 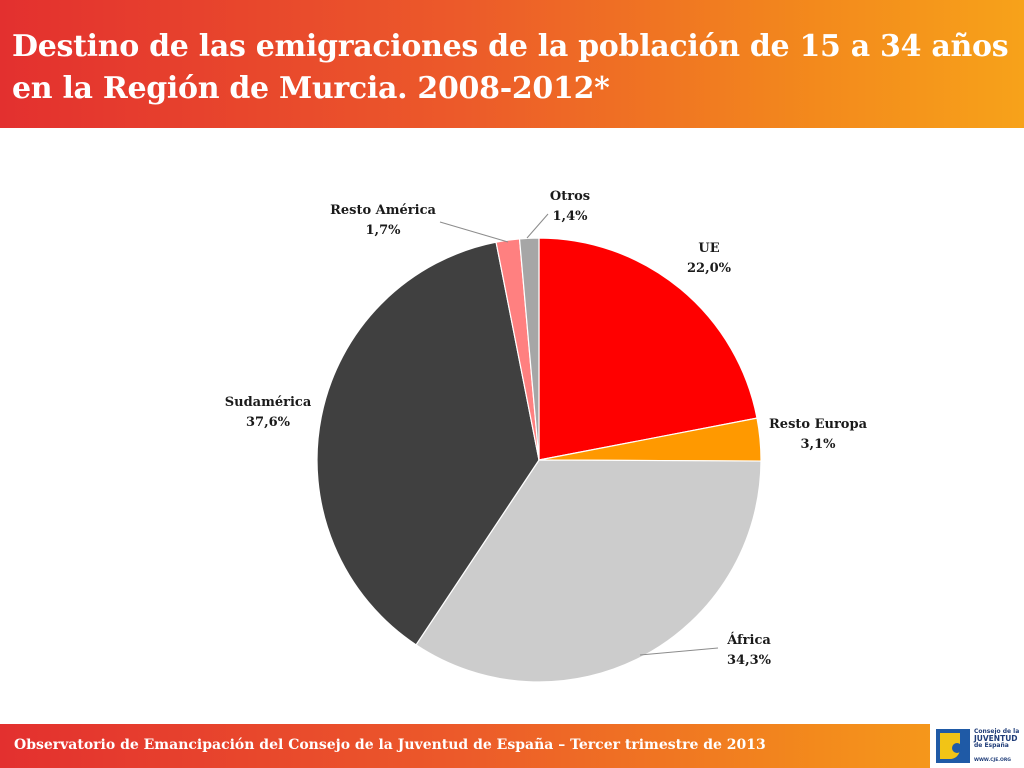 I want to click on slice-value-resto-europa: 3,1%, so click(x=819, y=444).